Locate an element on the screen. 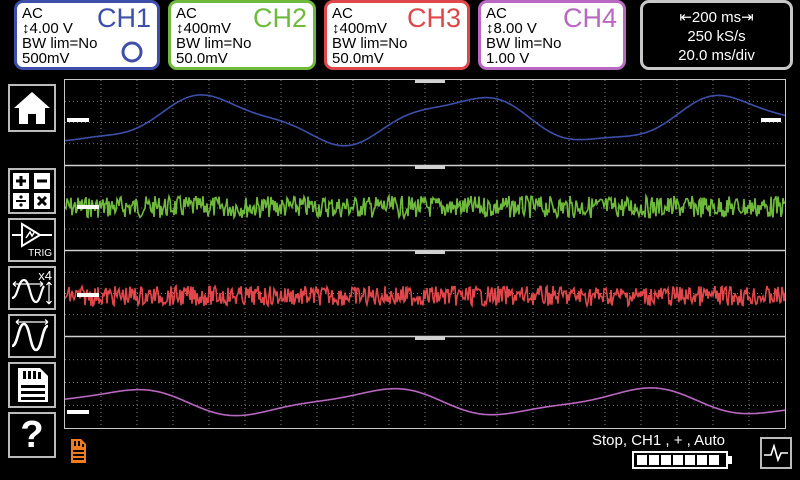  ch3-scale: ↕400mV is located at coordinates (360, 28).